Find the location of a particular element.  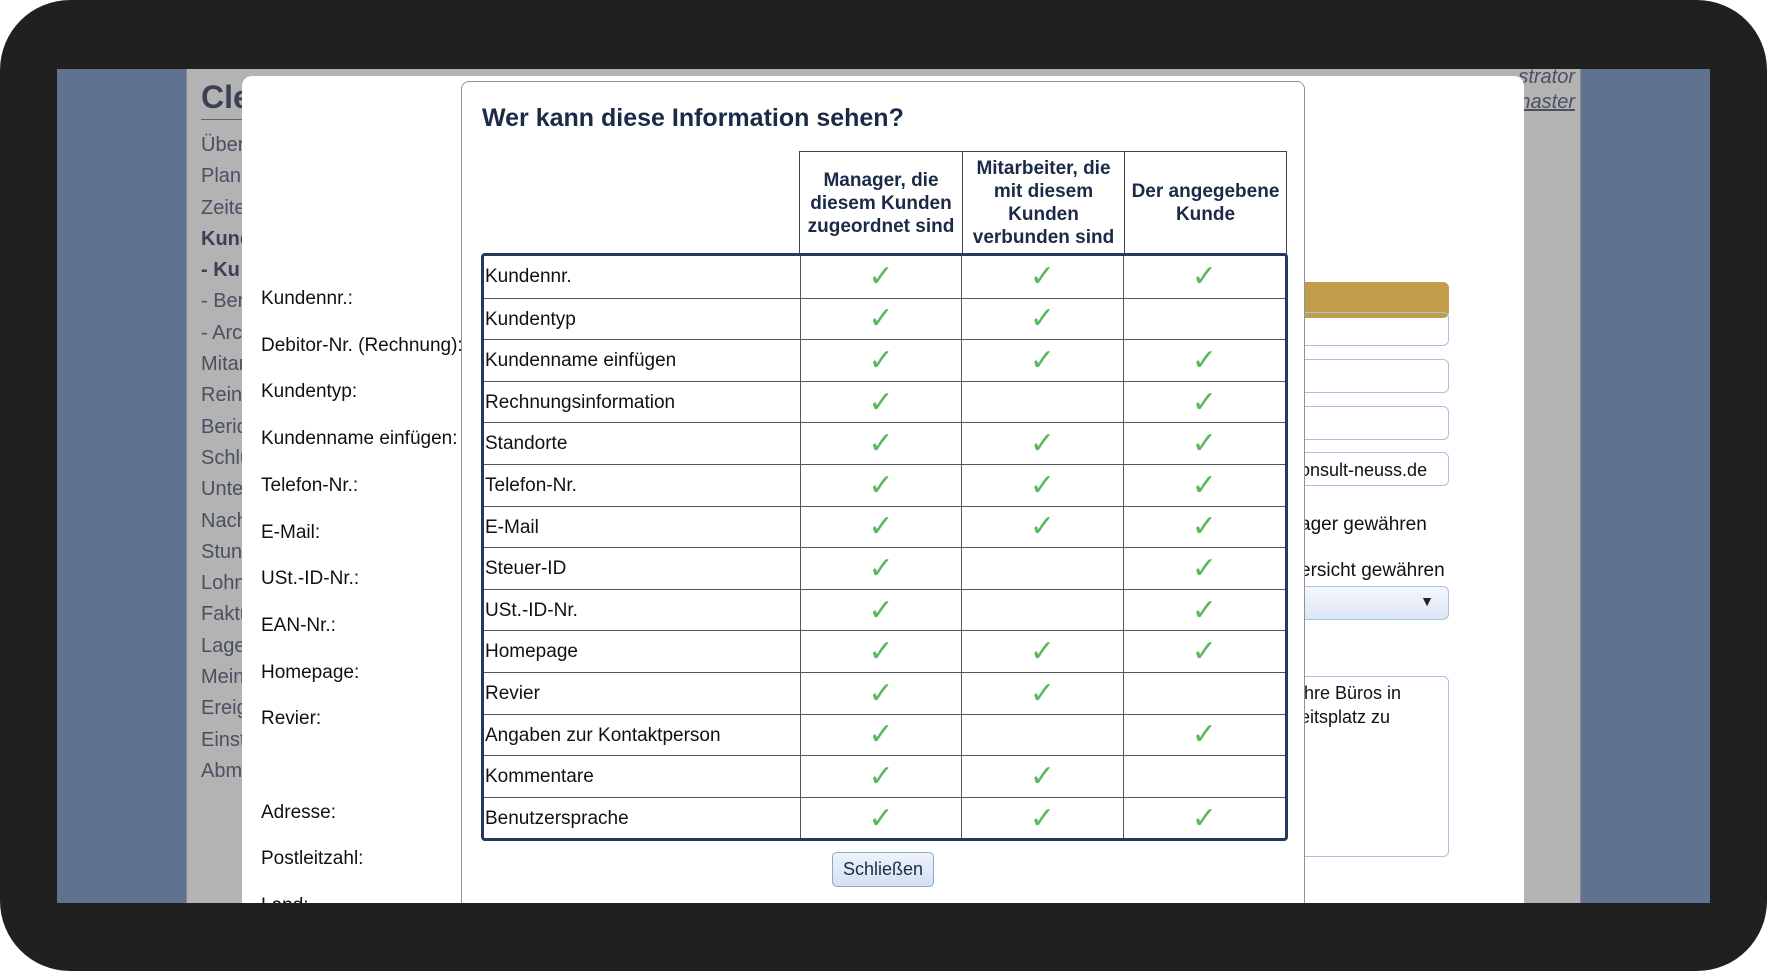

sidebar-item: Stun is located at coordinates (222, 551).